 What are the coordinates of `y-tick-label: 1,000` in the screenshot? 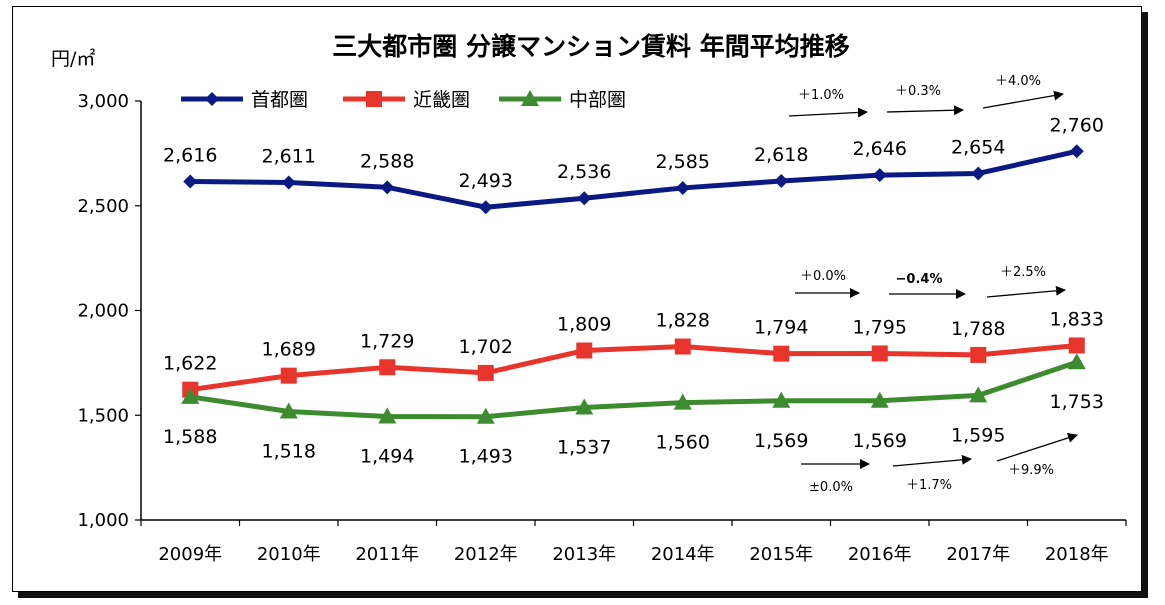 It's located at (103, 520).